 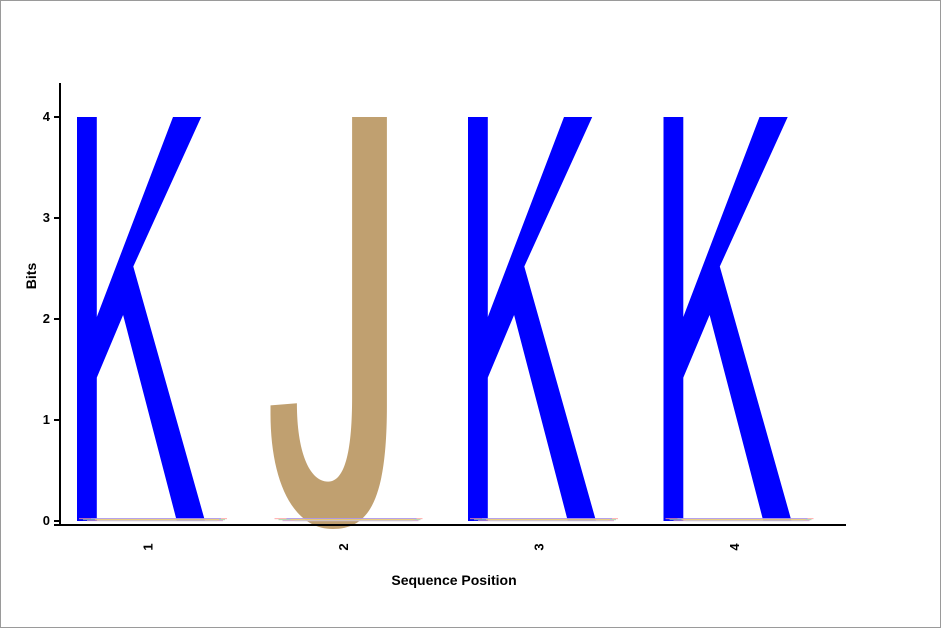 I want to click on y-tick-label: 1, so click(x=46, y=419).